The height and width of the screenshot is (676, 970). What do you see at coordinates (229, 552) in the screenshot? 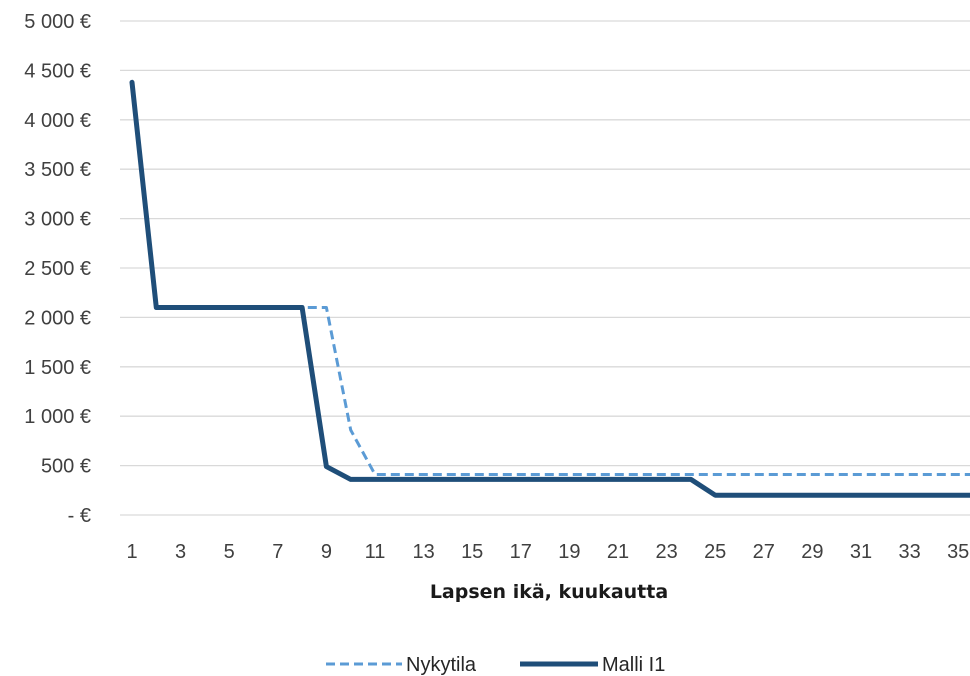
I see `x-tick-label-5: 5` at bounding box center [229, 552].